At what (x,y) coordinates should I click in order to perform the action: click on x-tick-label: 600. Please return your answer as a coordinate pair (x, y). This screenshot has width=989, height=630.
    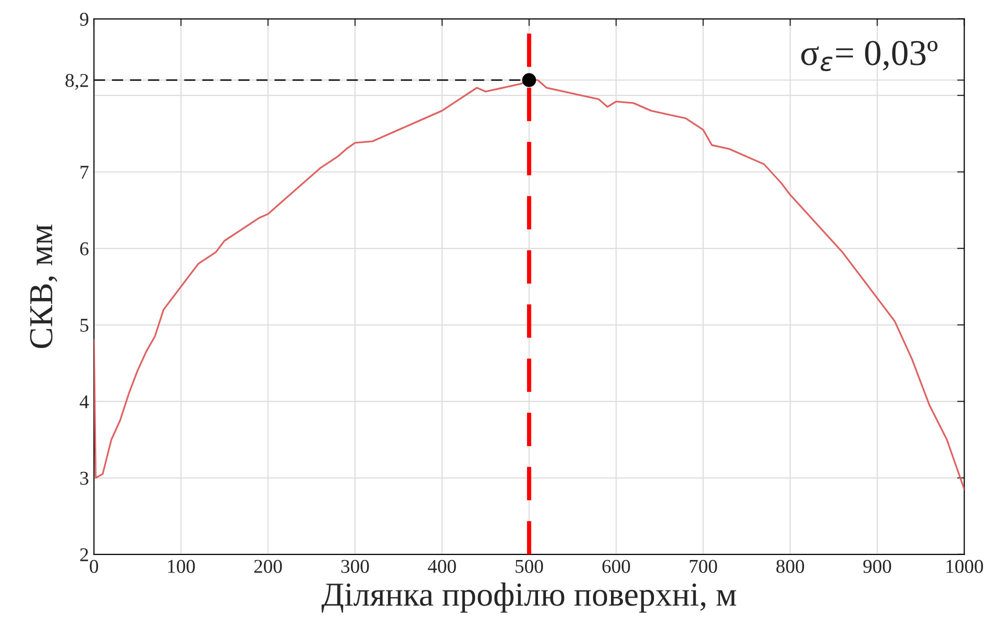
    Looking at the image, I should click on (616, 566).